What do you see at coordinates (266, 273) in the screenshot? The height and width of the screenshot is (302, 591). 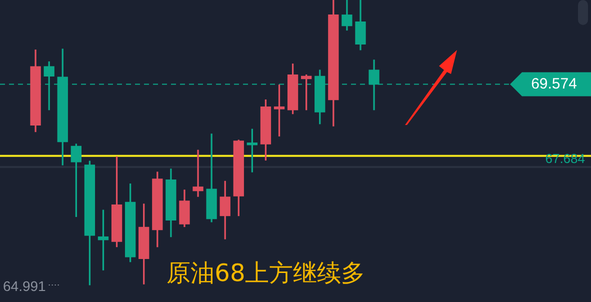 I see `text: 原油68上方继续多` at bounding box center [266, 273].